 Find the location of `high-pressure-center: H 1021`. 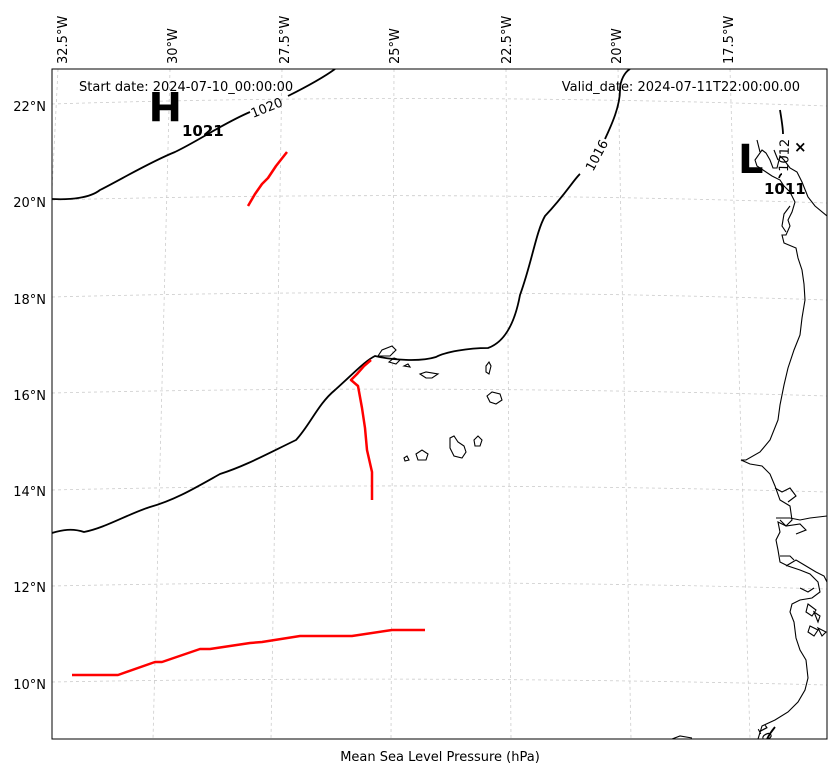

high-pressure-center: H 1021 is located at coordinates (186, 111).